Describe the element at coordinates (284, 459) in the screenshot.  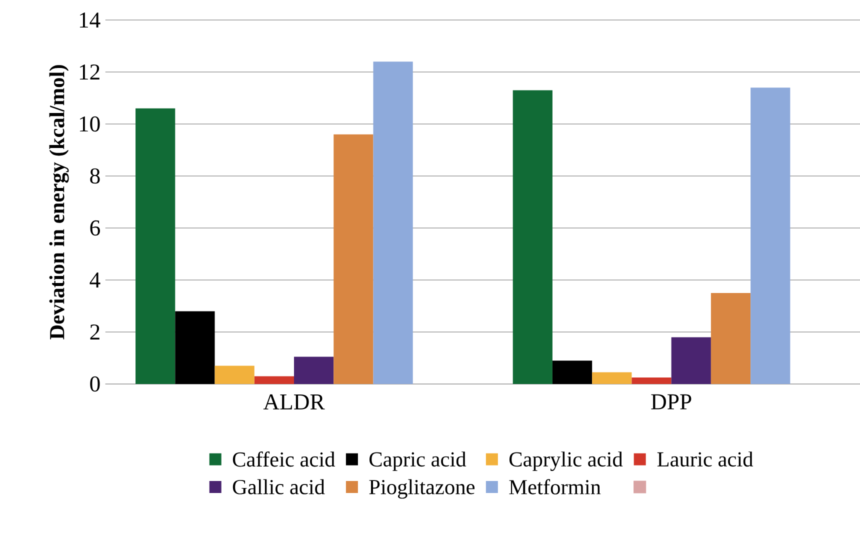
I see `legend-label: Caffeic acid` at that location.